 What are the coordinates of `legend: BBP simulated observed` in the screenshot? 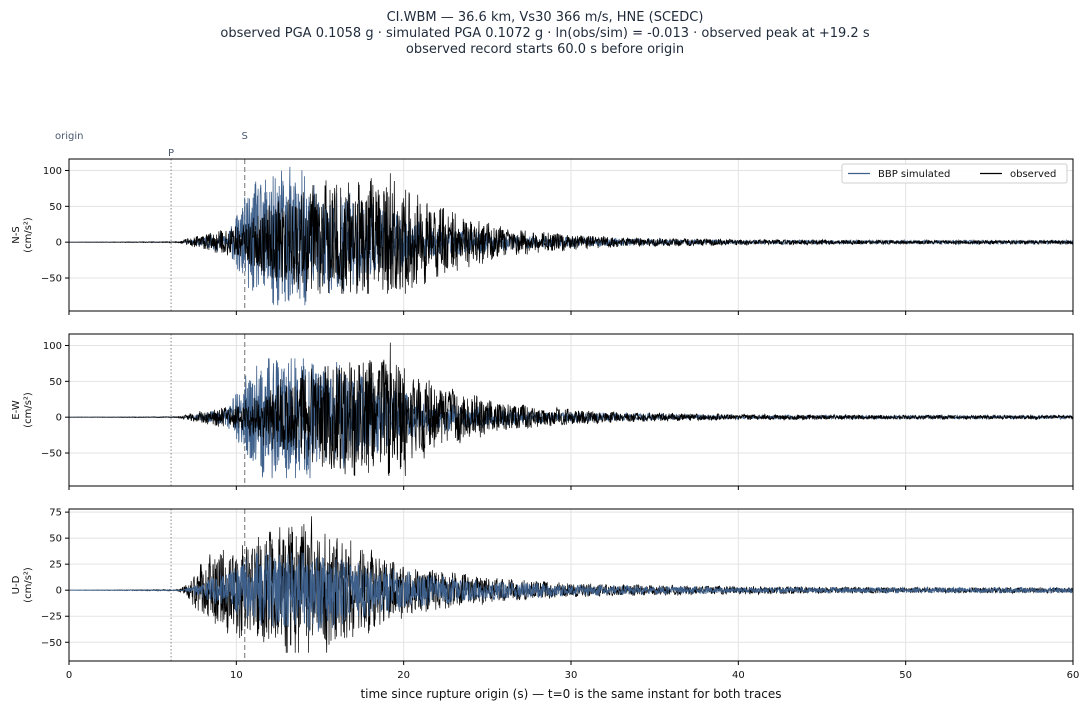 It's located at (954, 173).